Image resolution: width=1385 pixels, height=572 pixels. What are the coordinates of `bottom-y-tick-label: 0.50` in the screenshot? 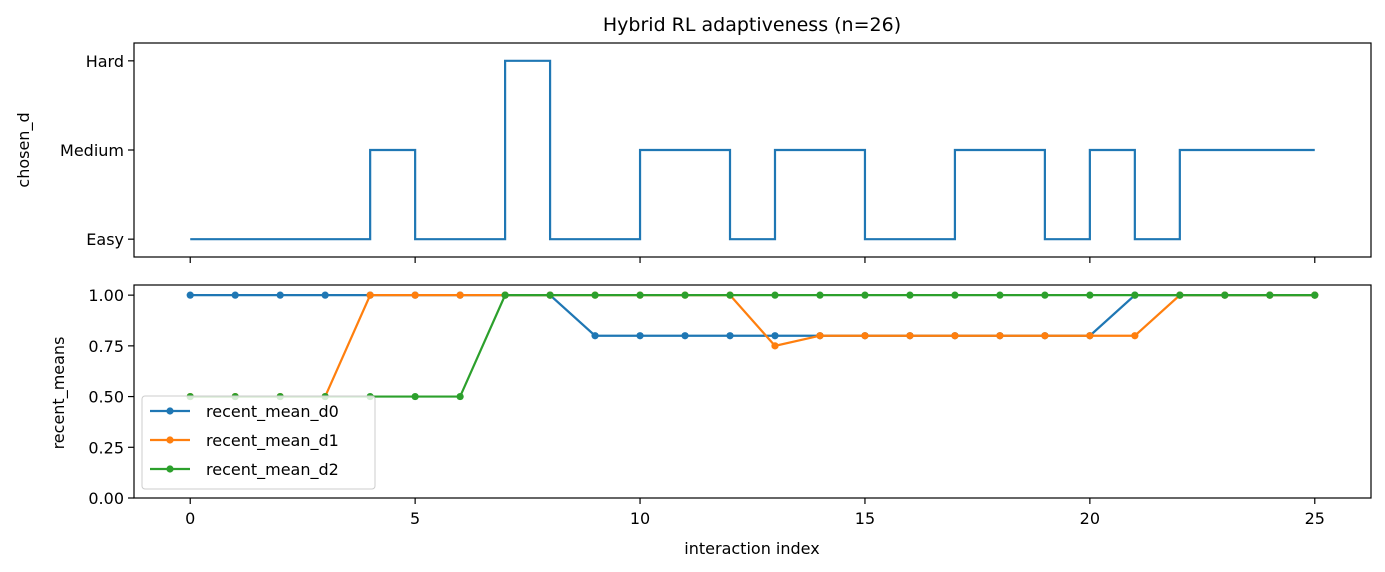 It's located at (106, 397).